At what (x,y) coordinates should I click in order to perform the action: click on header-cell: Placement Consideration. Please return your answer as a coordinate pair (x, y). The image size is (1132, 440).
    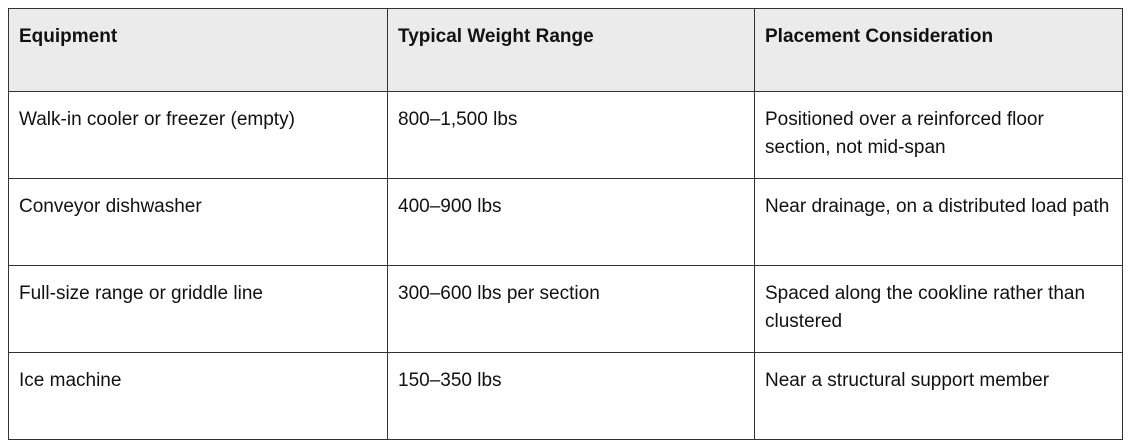
    Looking at the image, I should click on (938, 50).